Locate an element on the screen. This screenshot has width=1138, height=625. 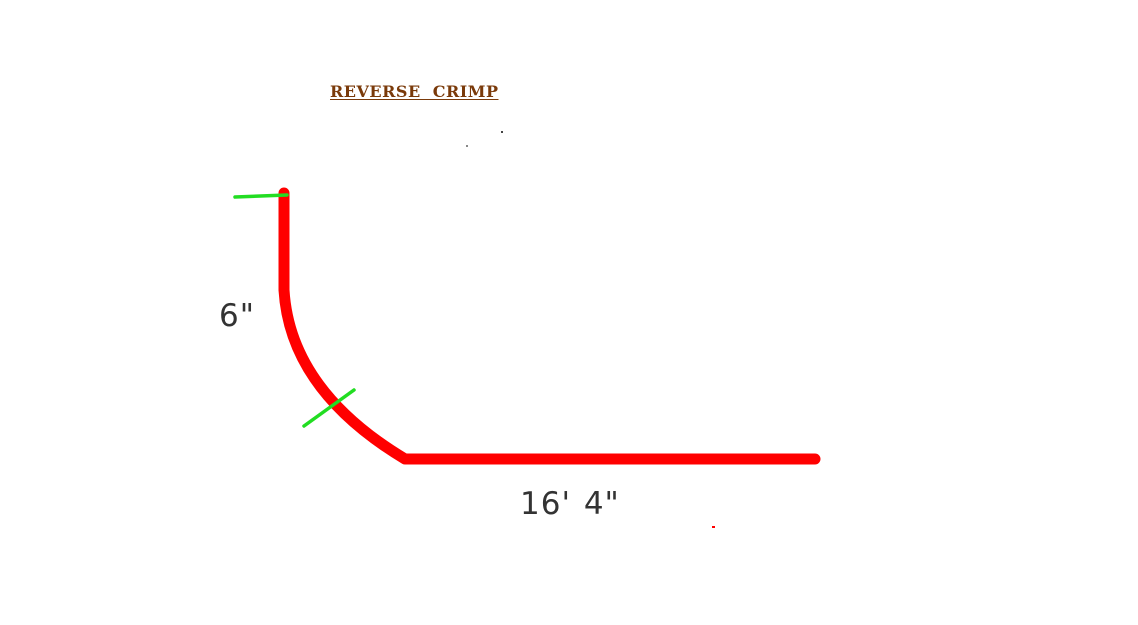
horizontal-dimension-label: 16' 4" is located at coordinates (570, 504).